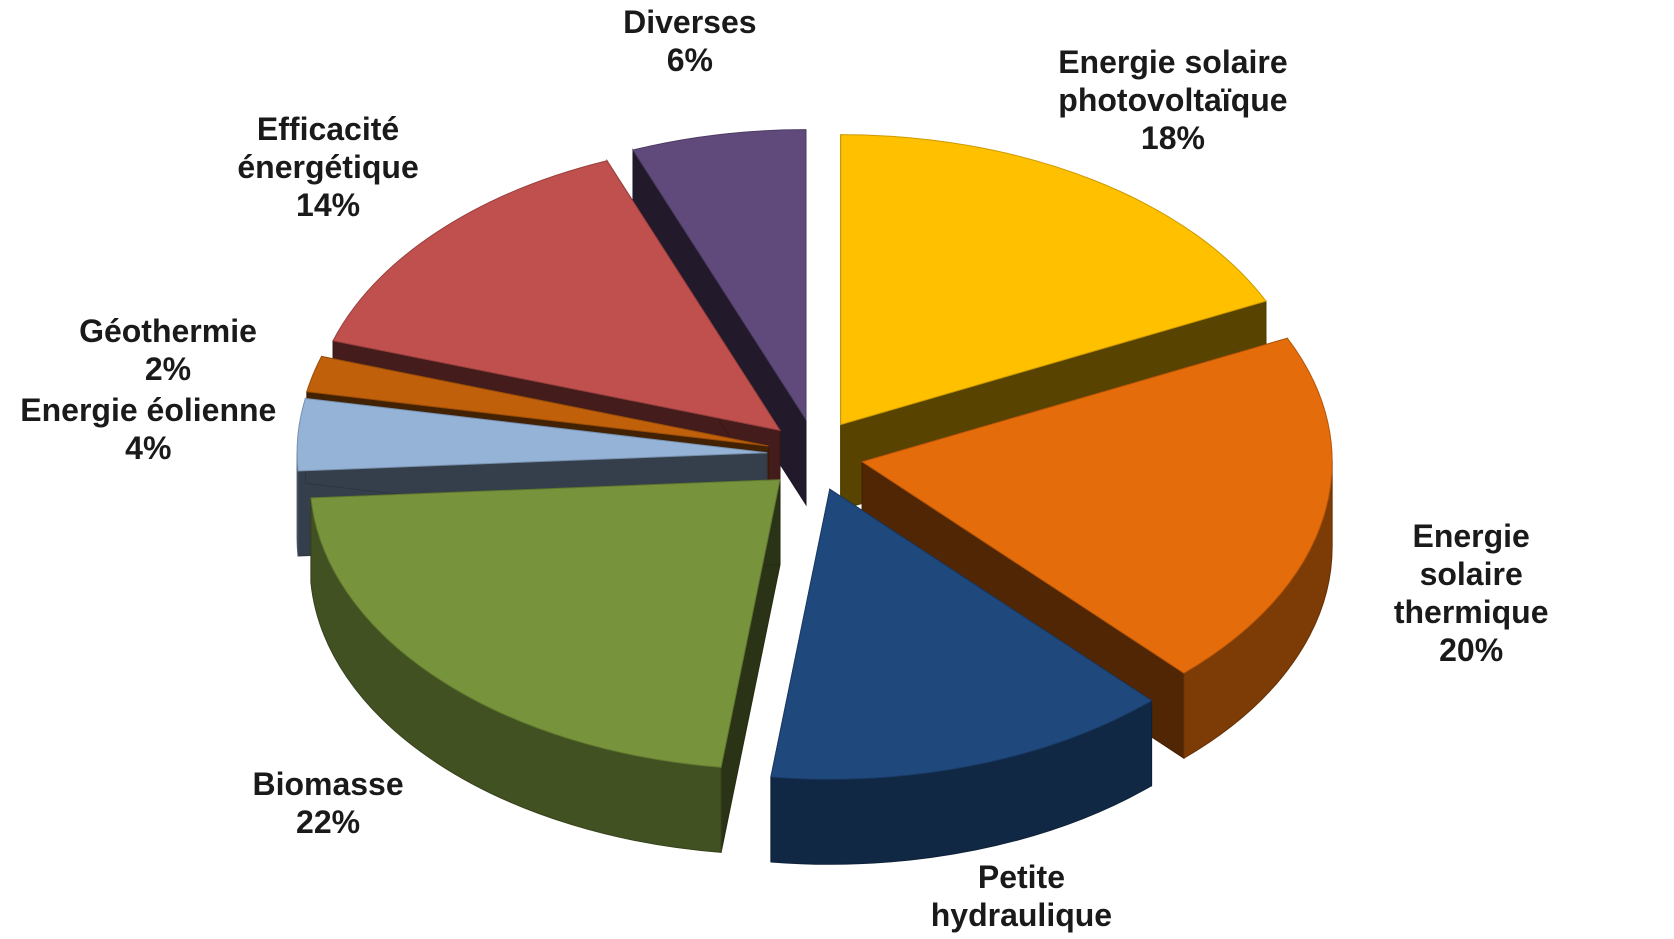 The width and height of the screenshot is (1674, 939). What do you see at coordinates (148, 409) in the screenshot?
I see `slice-name: Energie éolienne` at bounding box center [148, 409].